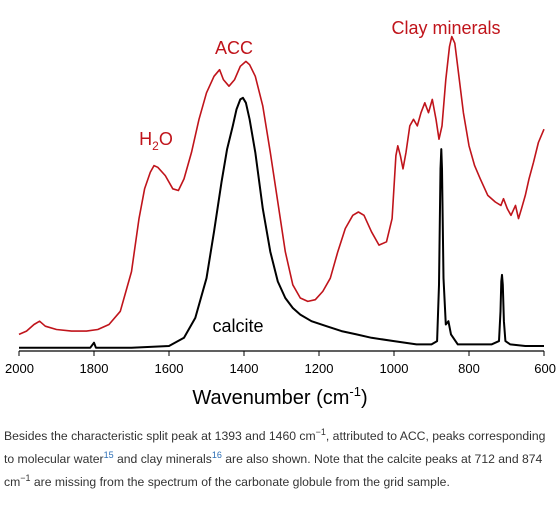 This screenshot has height=519, width=558. Describe the element at coordinates (216, 454) in the screenshot. I see `reference-link-16: 16` at that location.